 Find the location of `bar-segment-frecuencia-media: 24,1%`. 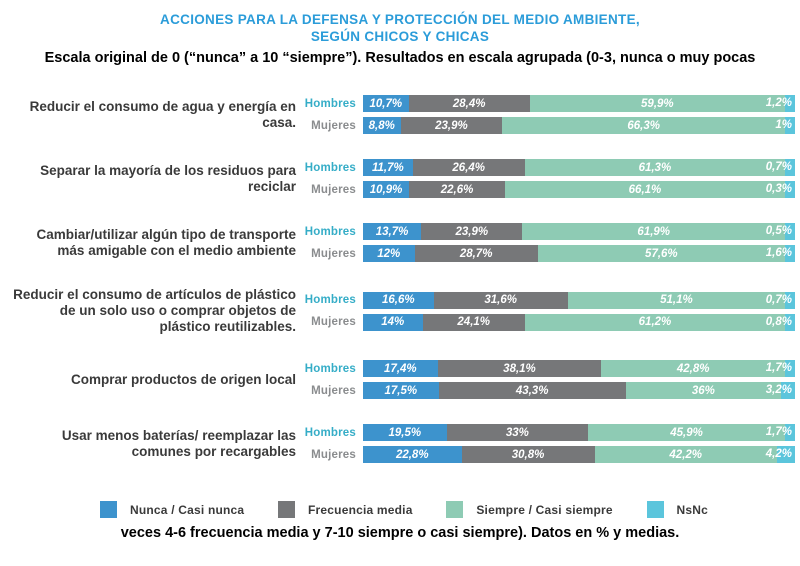

bar-segment-frecuencia-media: 24,1% is located at coordinates (473, 322).